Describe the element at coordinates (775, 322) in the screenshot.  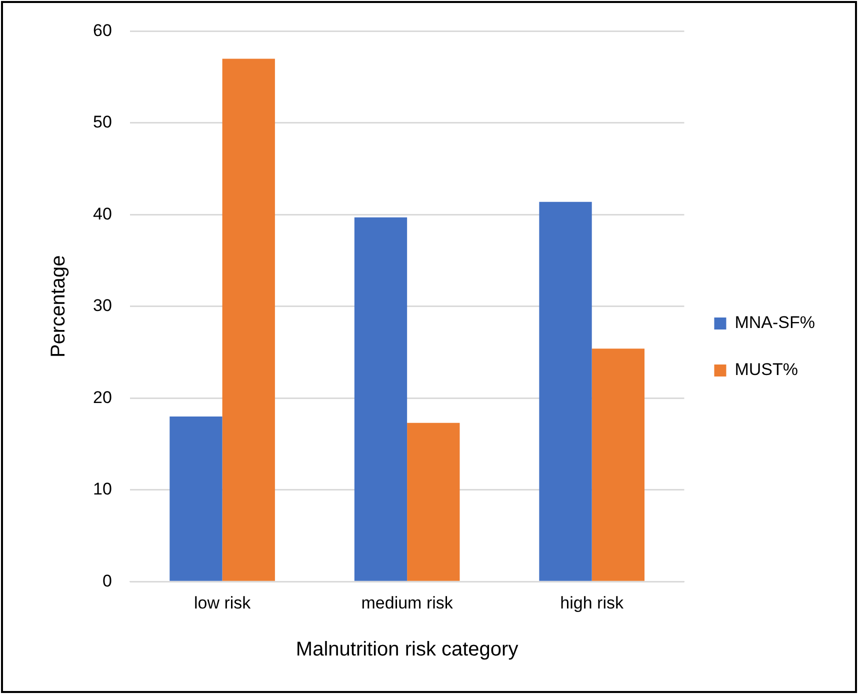
I see `legend-label: MNA-SF%` at that location.